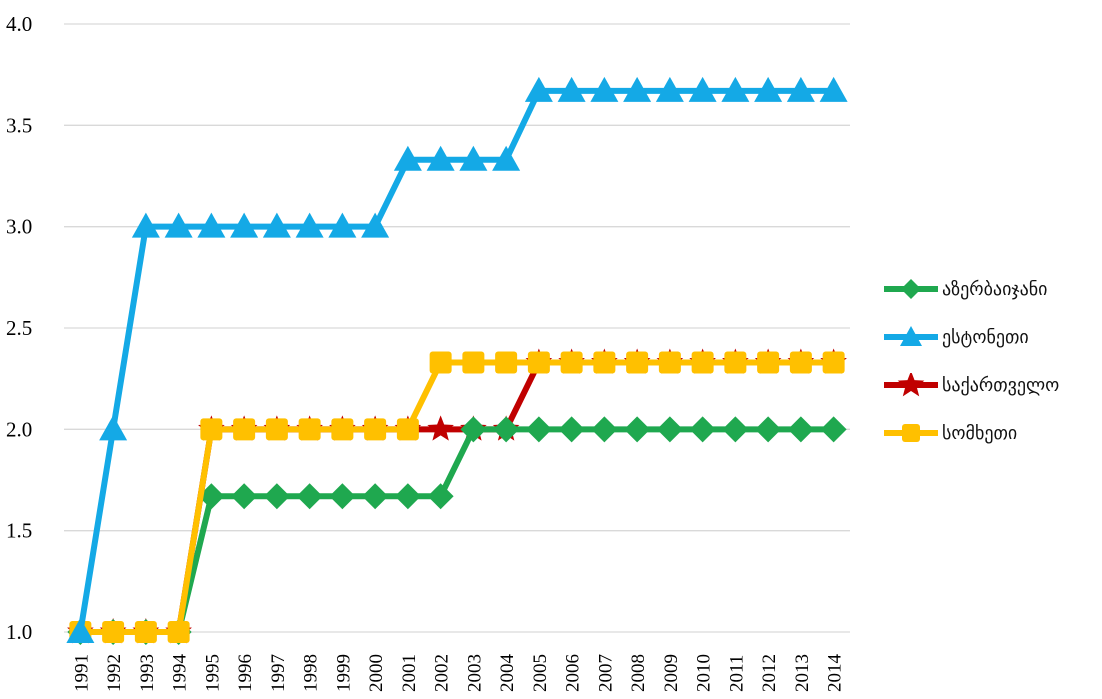  I want to click on y-tick-label: 1.0, so click(19, 632).